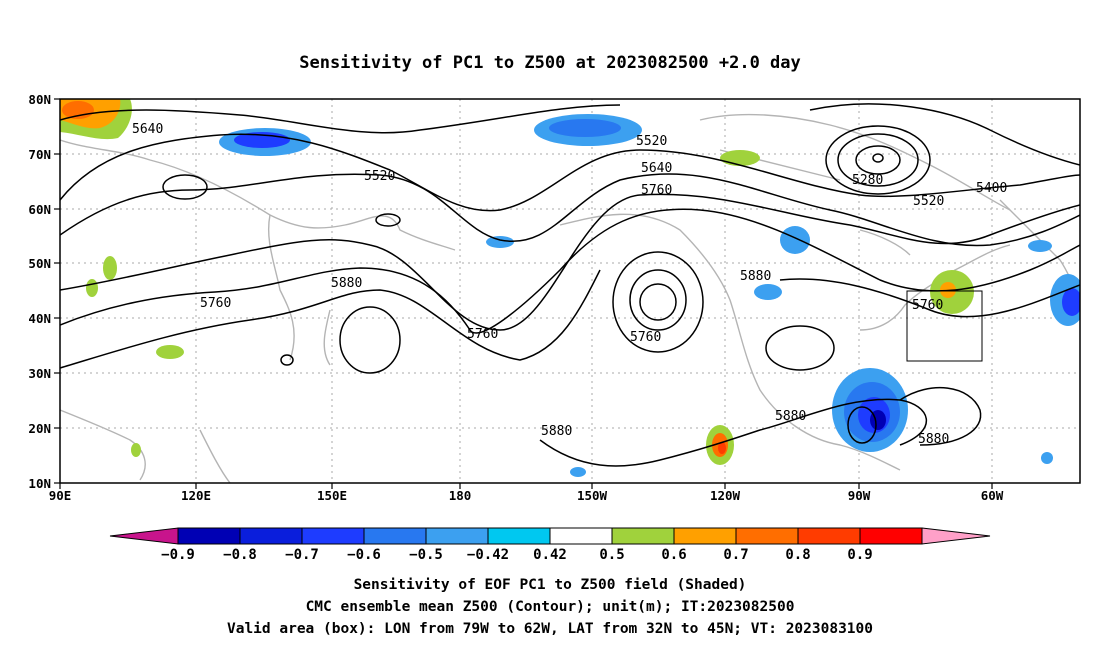 The width and height of the screenshot is (1100, 650). Describe the element at coordinates (302, 555) in the screenshot. I see `colorbar-label: −0.7` at that location.